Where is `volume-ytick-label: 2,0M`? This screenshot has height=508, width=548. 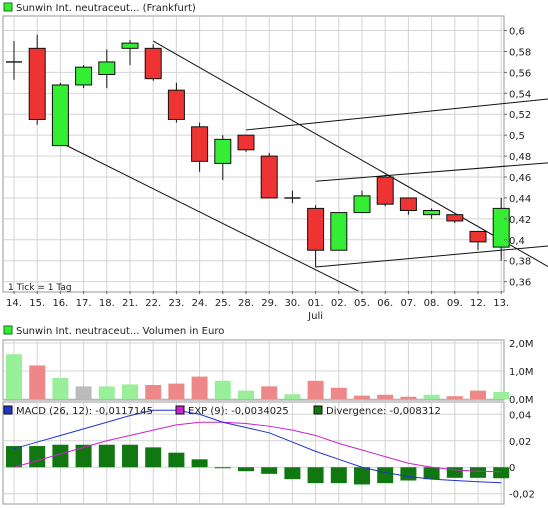 volume-ytick-label: 2,0M is located at coordinates (521, 344).